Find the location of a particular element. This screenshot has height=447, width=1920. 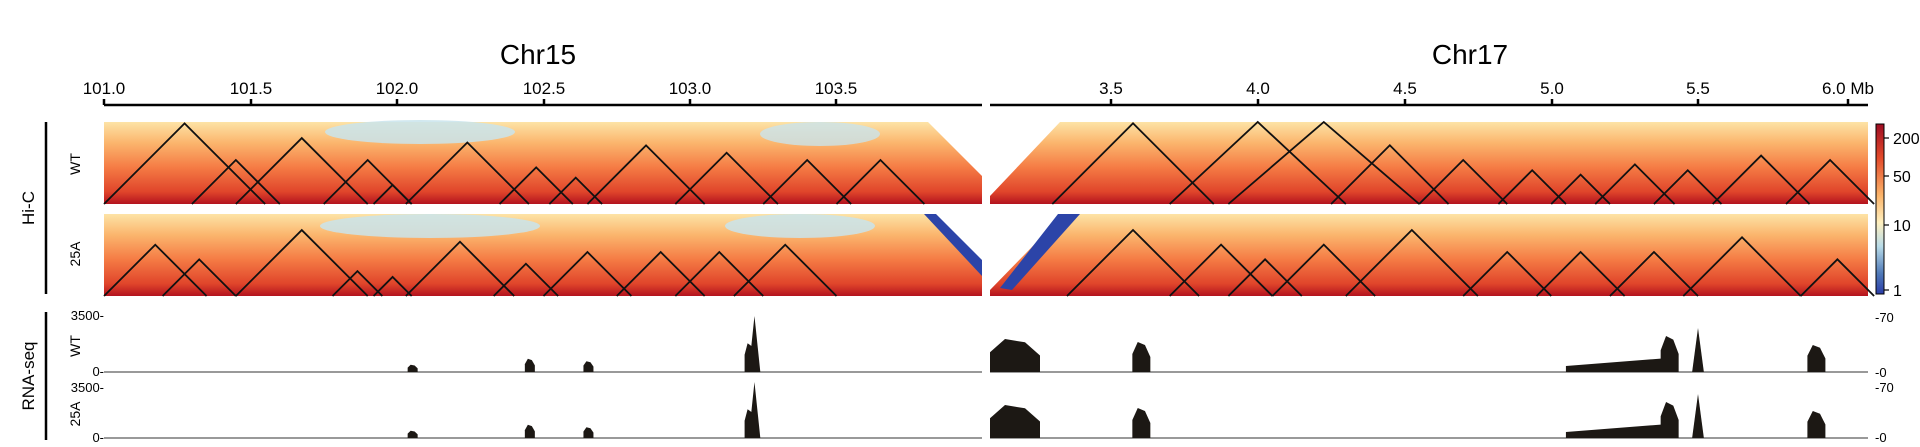

colorbar-label-1: 1 is located at coordinates (1897, 291).